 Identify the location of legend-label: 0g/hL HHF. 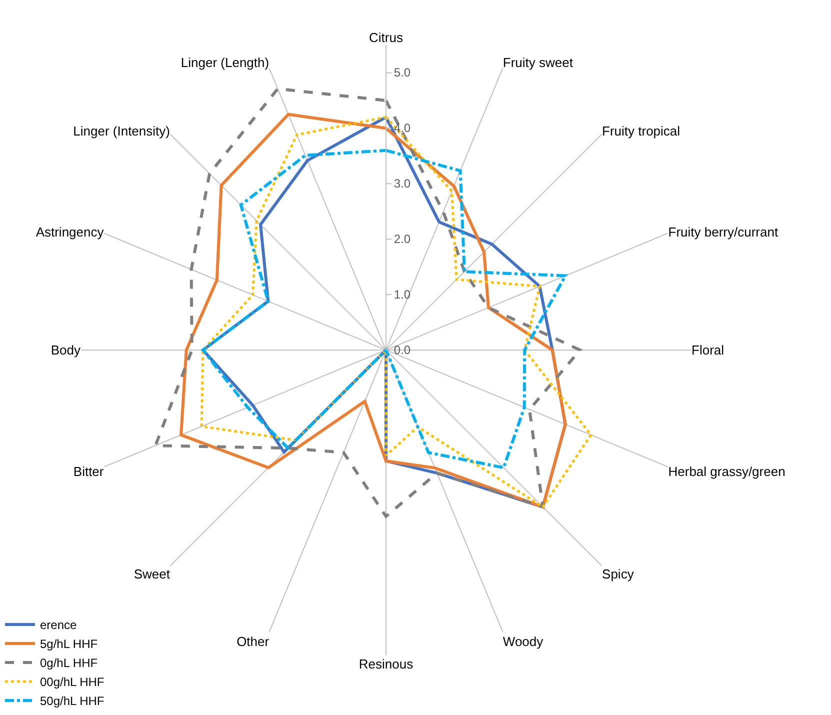
(69, 663).